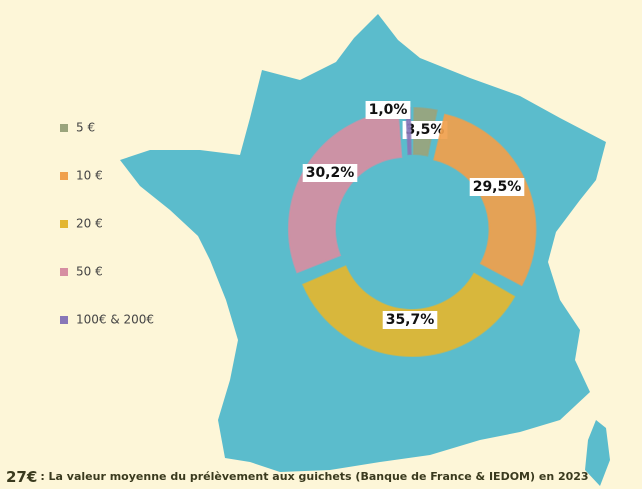 The width and height of the screenshot is (642, 489). I want to click on note-value: 27€, so click(21, 477).